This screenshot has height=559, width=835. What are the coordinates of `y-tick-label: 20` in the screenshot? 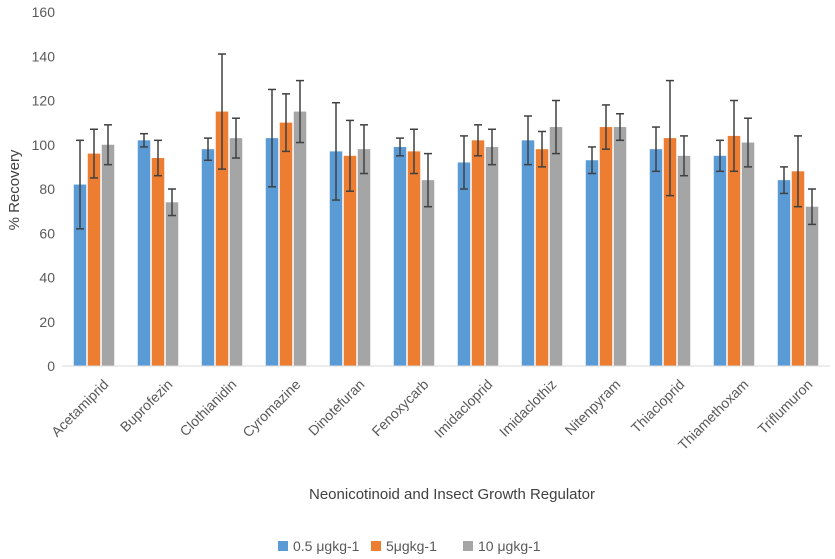 It's located at (47, 322).